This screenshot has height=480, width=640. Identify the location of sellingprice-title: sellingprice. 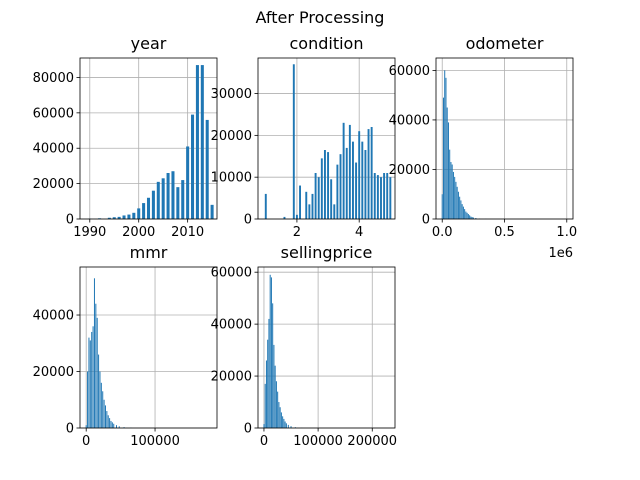
(327, 252).